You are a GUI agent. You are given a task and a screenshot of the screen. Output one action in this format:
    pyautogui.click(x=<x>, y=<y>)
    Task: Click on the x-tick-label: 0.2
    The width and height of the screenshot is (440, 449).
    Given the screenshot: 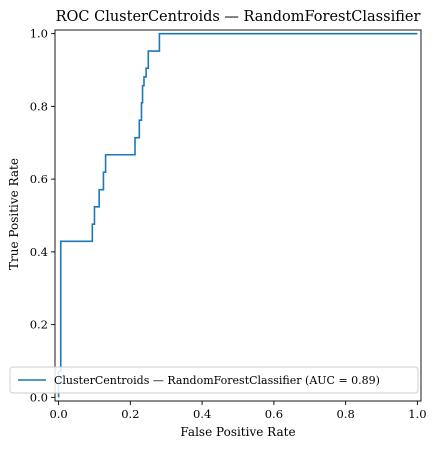 What is the action you would take?
    pyautogui.click(x=130, y=414)
    